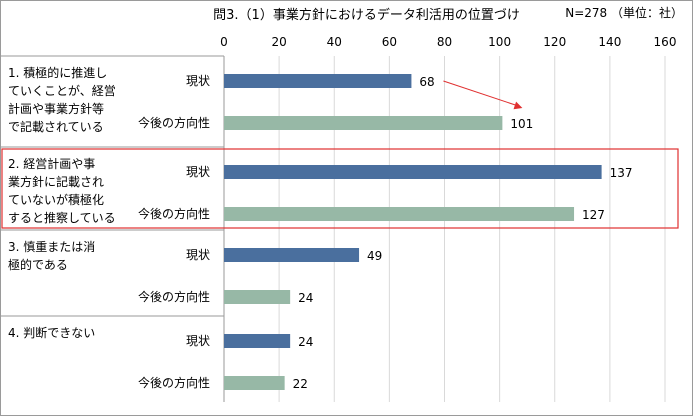 The height and width of the screenshot is (416, 693). What do you see at coordinates (51, 332) in the screenshot?
I see `category-label: 4. 判断できない` at bounding box center [51, 332].